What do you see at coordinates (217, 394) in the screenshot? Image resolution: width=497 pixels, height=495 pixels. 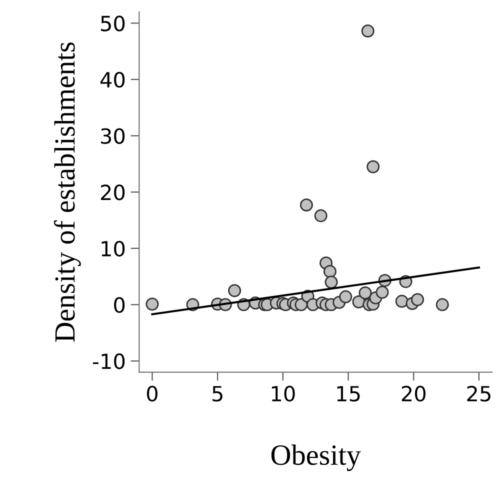 I see `x-tick-label: 5` at bounding box center [217, 394].